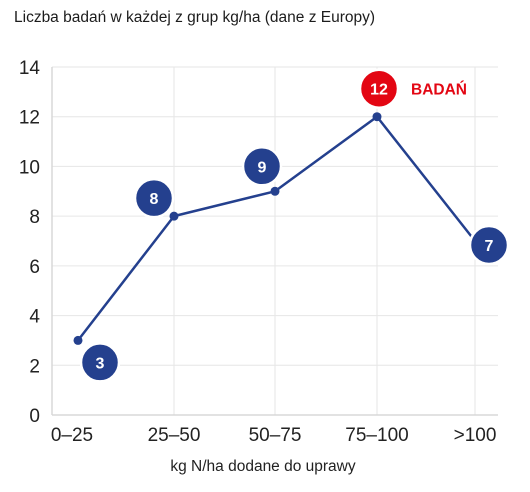 Image resolution: width=530 pixels, height=492 pixels. What do you see at coordinates (439, 90) in the screenshot?
I see `highlight-label: BADAŃ` at bounding box center [439, 90].